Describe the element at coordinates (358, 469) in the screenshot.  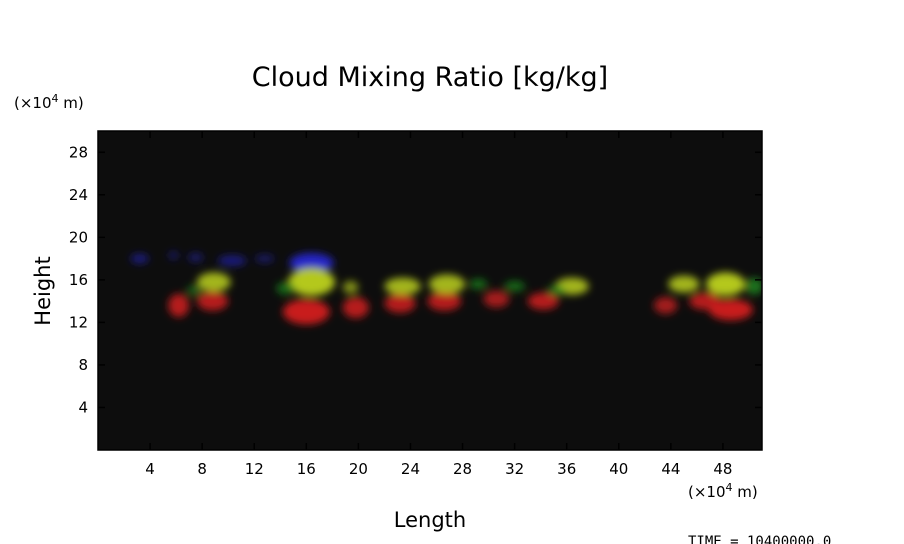
I see `x-tick-label: 20` at that location.